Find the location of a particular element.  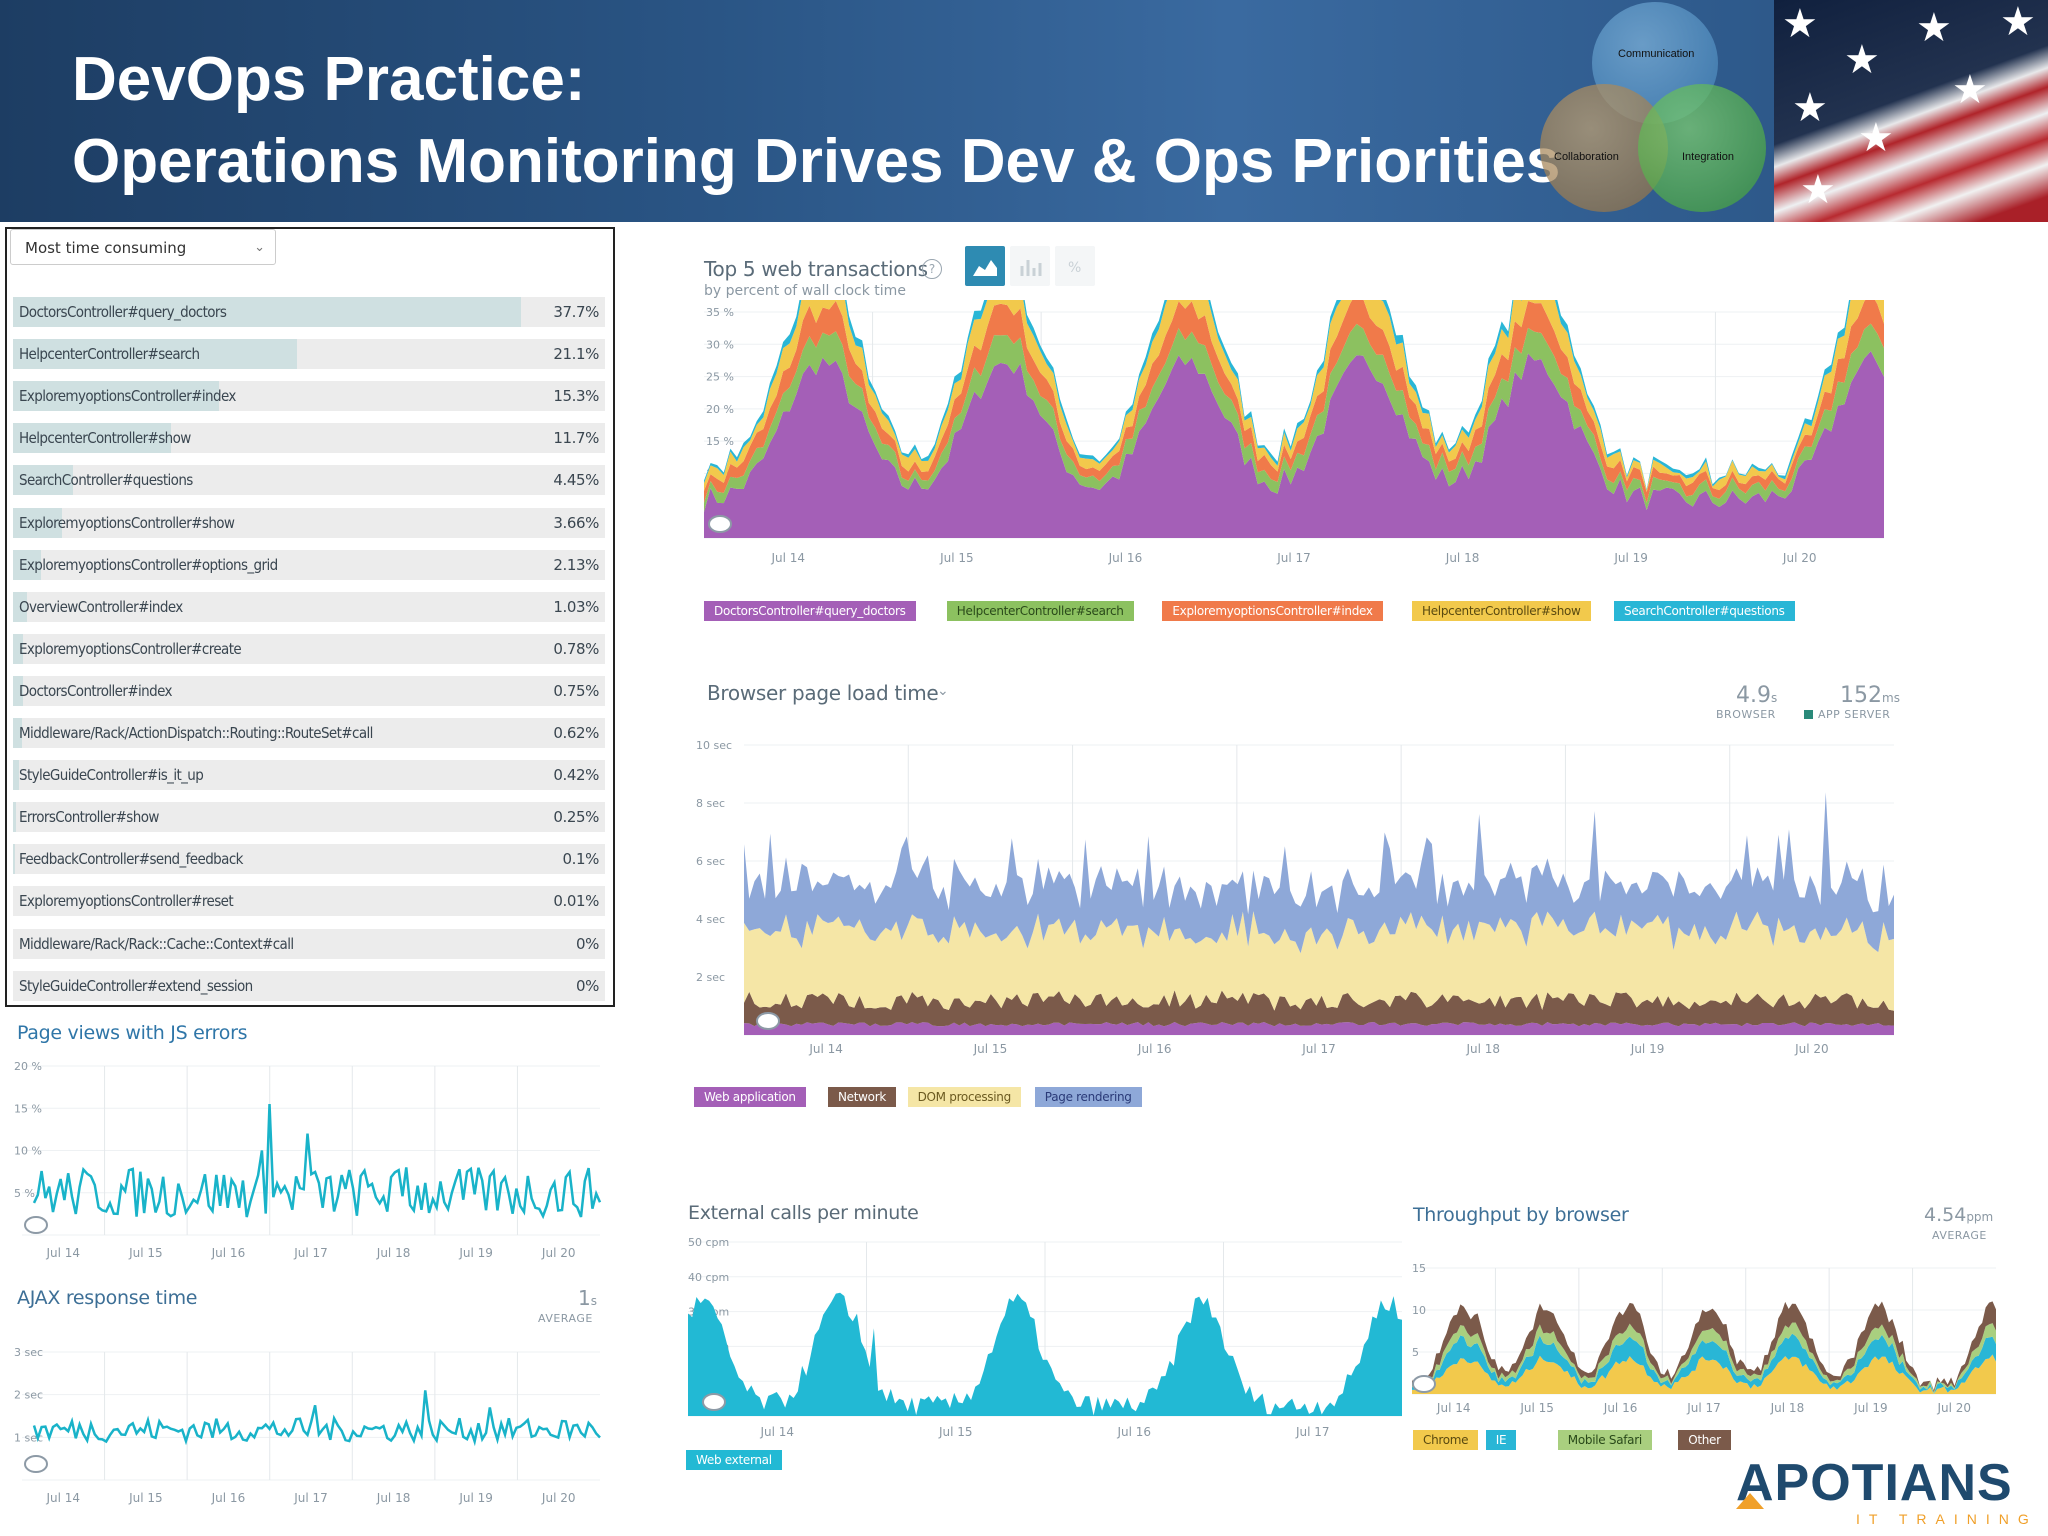

transaction-row: HelpcenterController#search 21.1% is located at coordinates (309, 354).